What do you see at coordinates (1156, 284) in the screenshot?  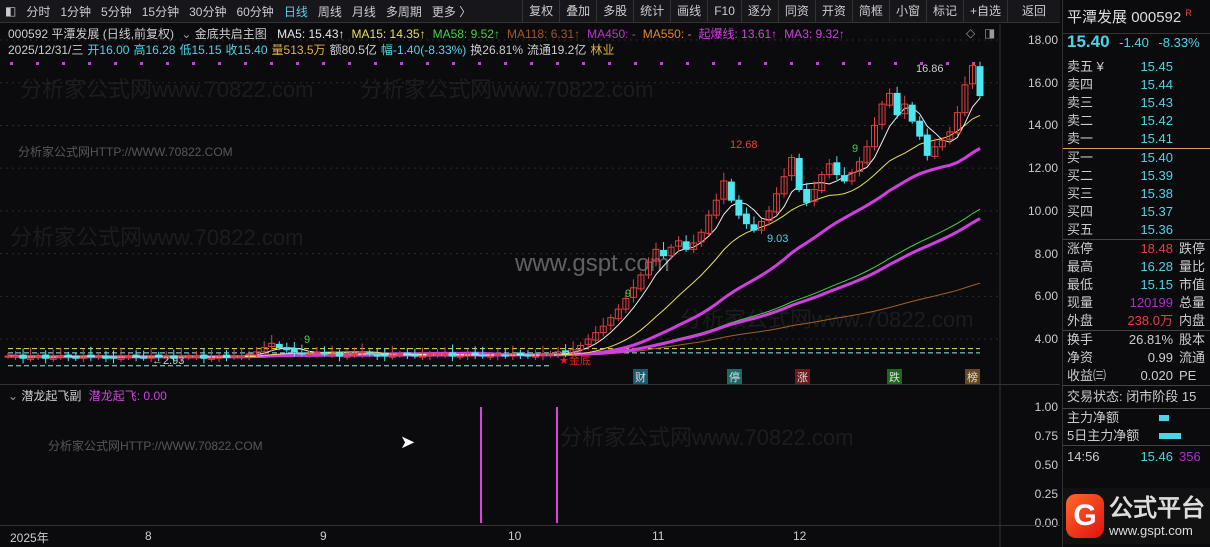 I see `stat-value: 15.15` at bounding box center [1156, 284].